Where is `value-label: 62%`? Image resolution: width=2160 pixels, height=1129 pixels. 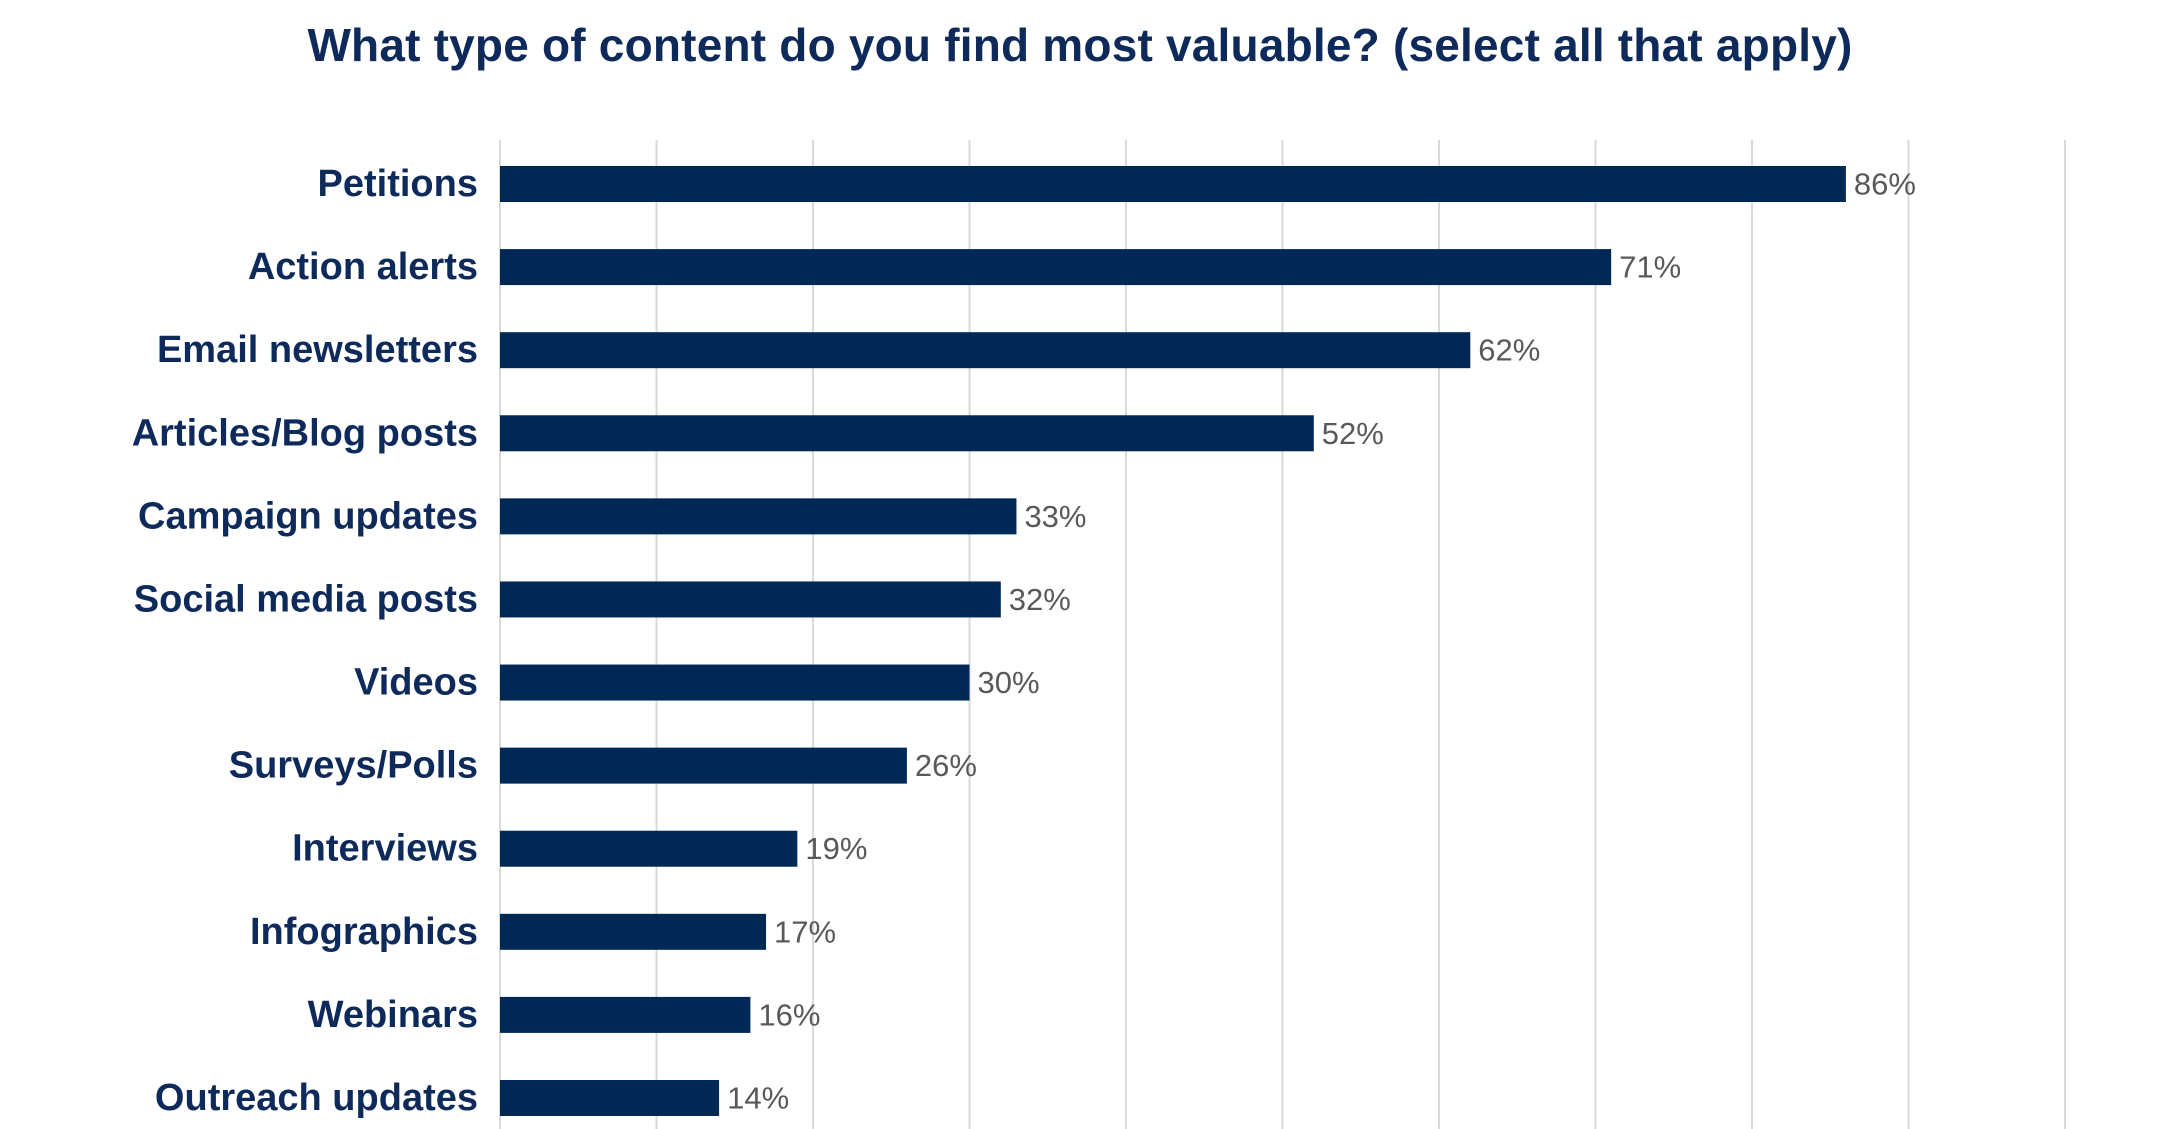
value-label: 62% is located at coordinates (1509, 350).